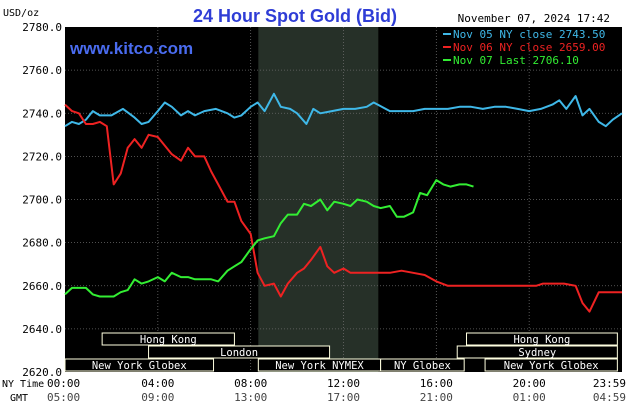 Image resolution: width=630 pixels, height=410 pixels. I want to click on x-tick-label-gmt: 01:00, so click(529, 397).